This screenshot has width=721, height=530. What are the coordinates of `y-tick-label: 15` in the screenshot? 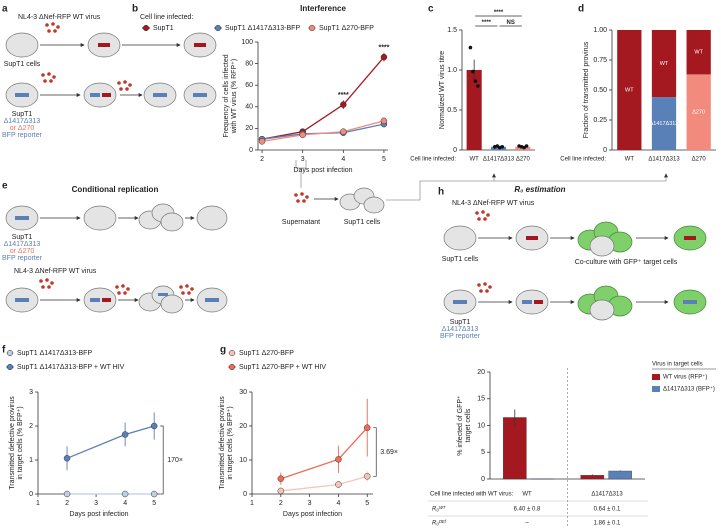 It's located at (481, 399).